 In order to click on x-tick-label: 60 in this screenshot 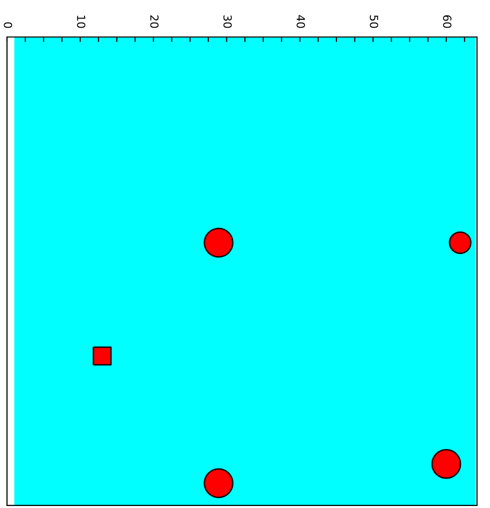, I will do `click(447, 21)`.